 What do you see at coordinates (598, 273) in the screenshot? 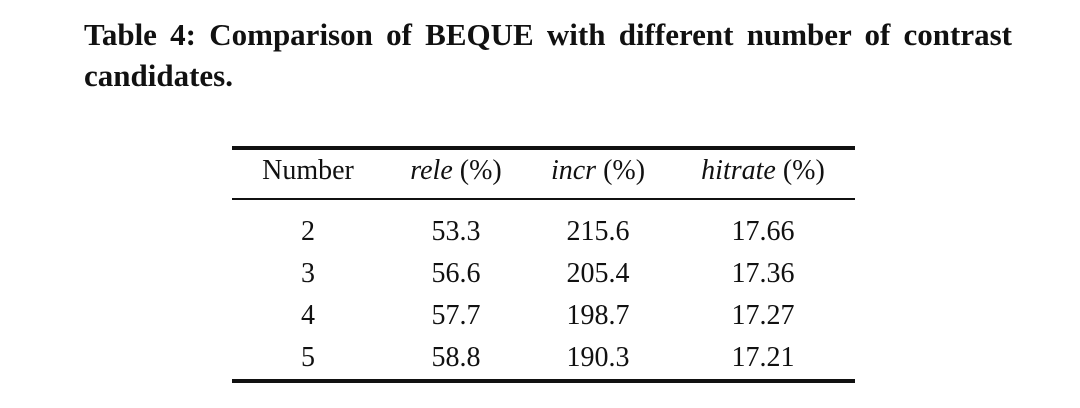
I see `table-cell: 205.4` at bounding box center [598, 273].